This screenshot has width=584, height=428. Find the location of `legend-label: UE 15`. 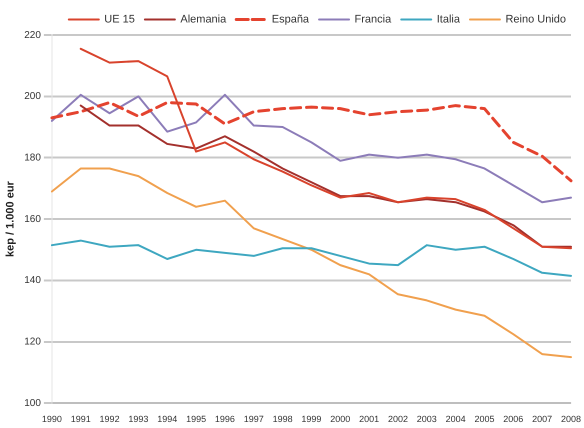

legend-label: UE 15 is located at coordinates (119, 20).